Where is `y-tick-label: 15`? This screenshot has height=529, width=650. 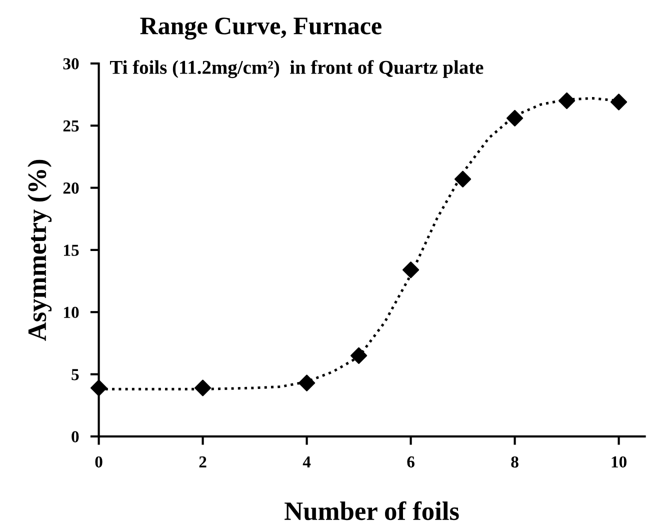 y-tick-label: 15 is located at coordinates (71, 250).